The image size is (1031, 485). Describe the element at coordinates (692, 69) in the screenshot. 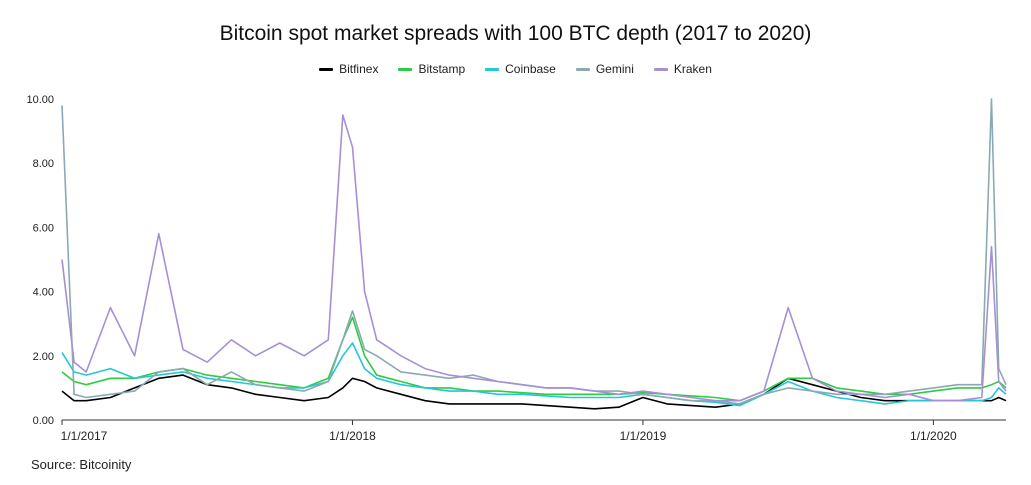

I see `legend-label: Kraken` at that location.